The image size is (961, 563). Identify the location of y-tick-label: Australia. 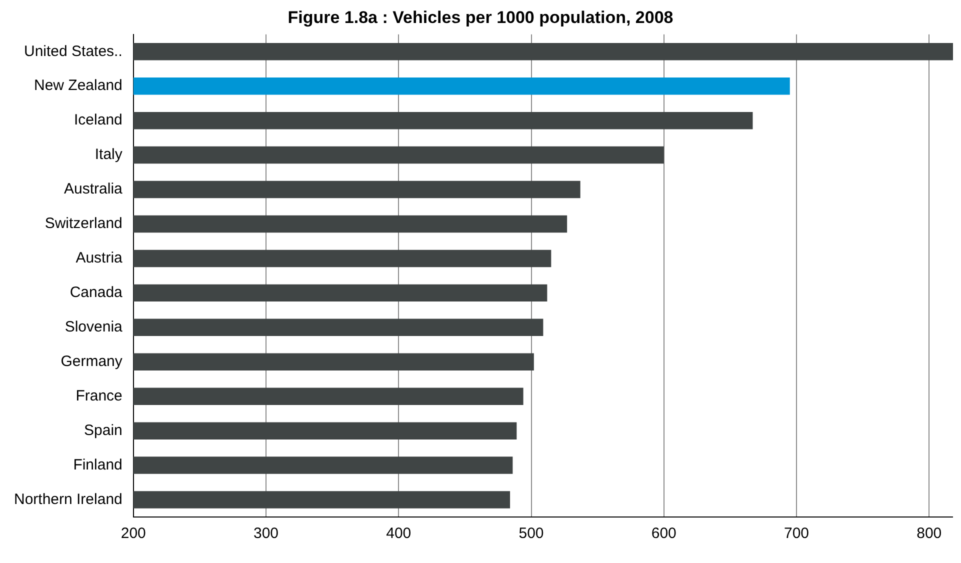
(94, 189).